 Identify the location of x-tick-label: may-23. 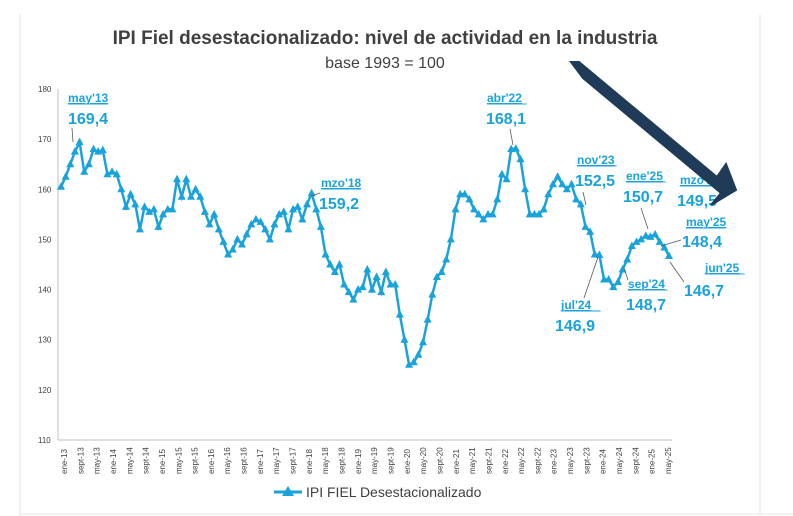
(570, 460).